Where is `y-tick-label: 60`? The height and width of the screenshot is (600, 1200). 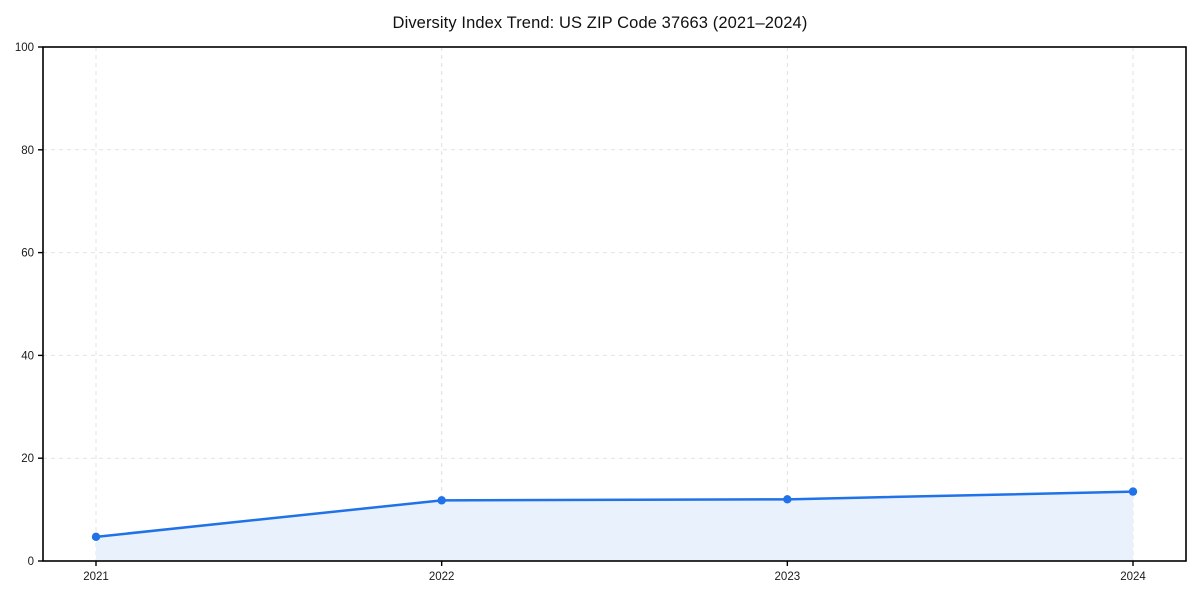 y-tick-label: 60 is located at coordinates (27, 254).